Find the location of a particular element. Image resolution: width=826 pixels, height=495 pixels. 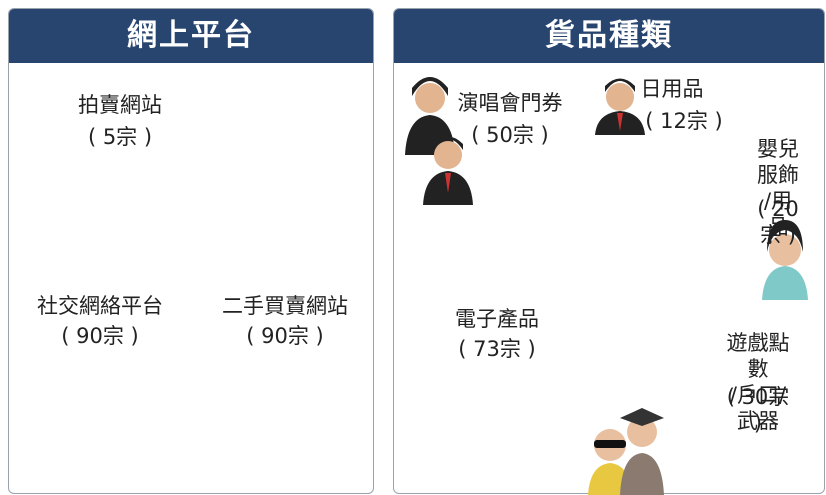

slice-label: 電子產品 is located at coordinates (497, 319).